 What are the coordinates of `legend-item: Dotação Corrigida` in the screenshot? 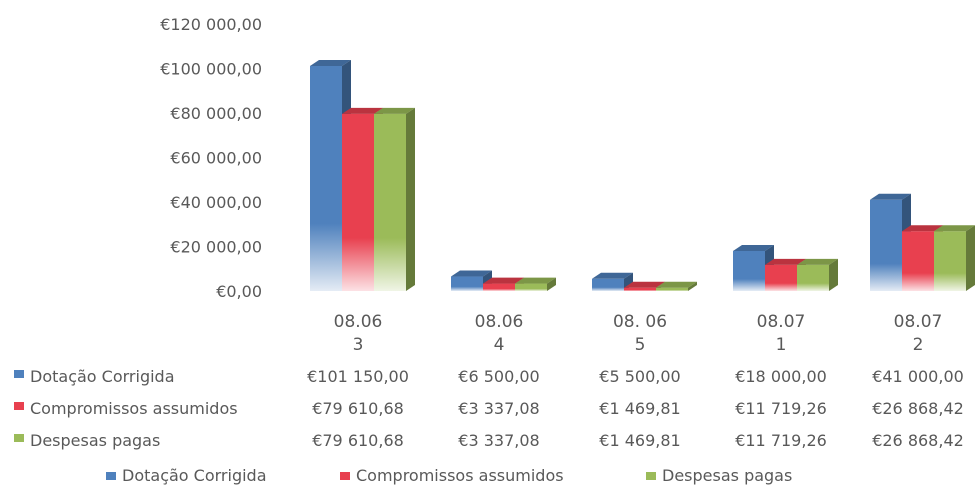 It's located at (186, 475).